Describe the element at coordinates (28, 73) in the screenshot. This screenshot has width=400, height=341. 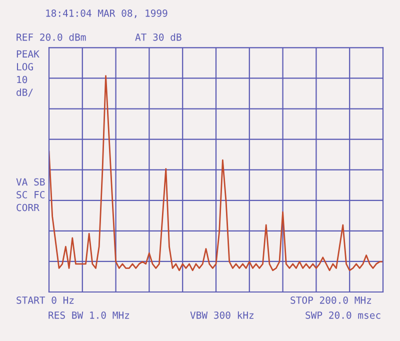
I see `text: PEAK LOG 10 dB/` at that location.